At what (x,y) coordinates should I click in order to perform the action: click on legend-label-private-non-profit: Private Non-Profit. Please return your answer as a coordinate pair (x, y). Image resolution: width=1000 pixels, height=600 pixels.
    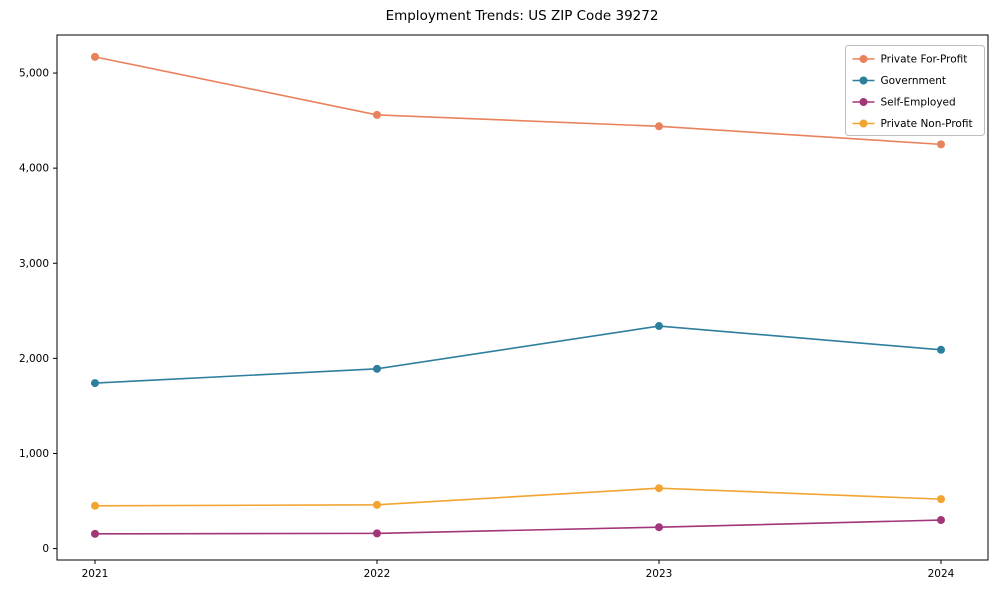
    Looking at the image, I should click on (927, 124).